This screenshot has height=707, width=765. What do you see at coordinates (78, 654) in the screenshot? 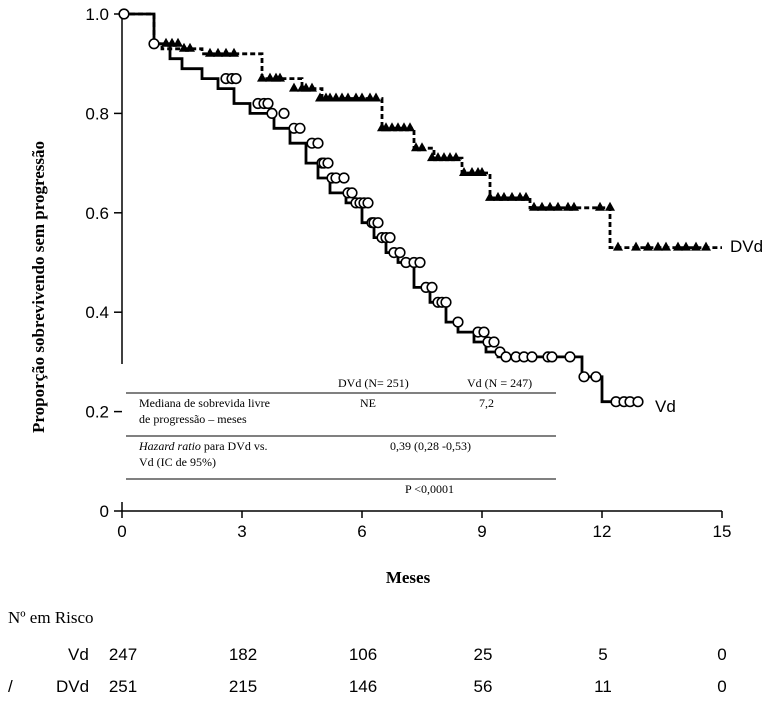
I see `risk-row-vd-label: Vd` at bounding box center [78, 654].